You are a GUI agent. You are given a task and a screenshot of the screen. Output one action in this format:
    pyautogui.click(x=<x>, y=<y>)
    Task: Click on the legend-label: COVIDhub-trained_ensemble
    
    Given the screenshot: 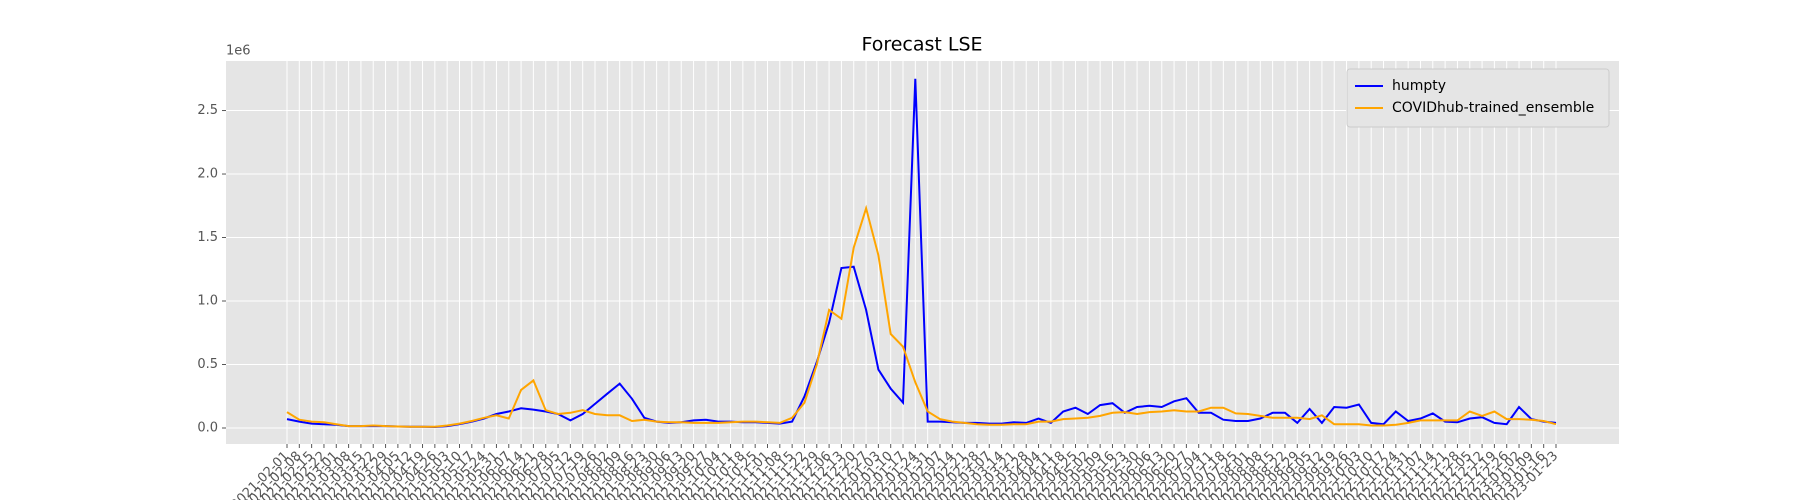 What is the action you would take?
    pyautogui.click(x=1493, y=108)
    